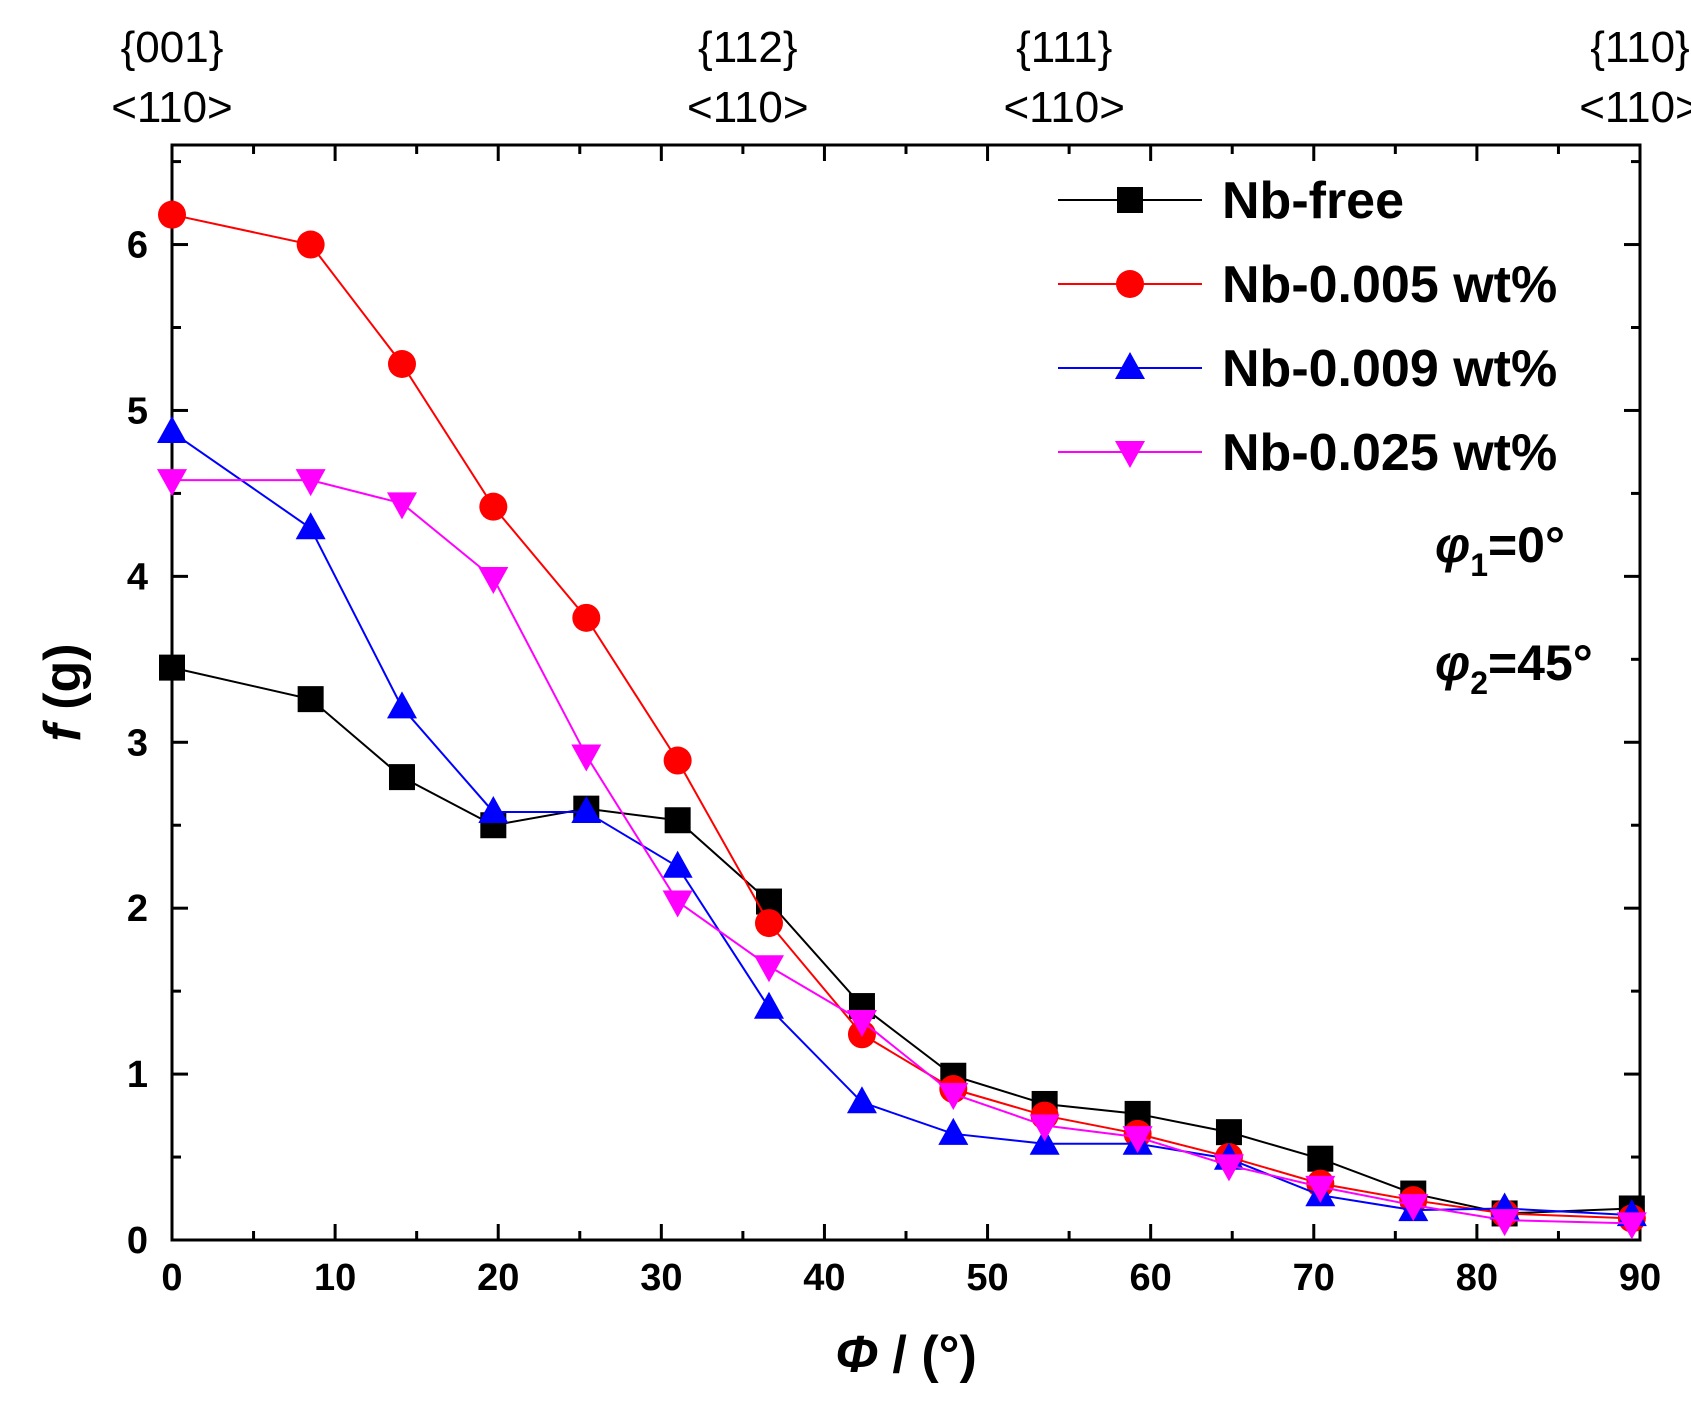 The width and height of the screenshot is (1691, 1408). Describe the element at coordinates (63, 731) in the screenshot. I see `y-axis-symbol: f` at that location.